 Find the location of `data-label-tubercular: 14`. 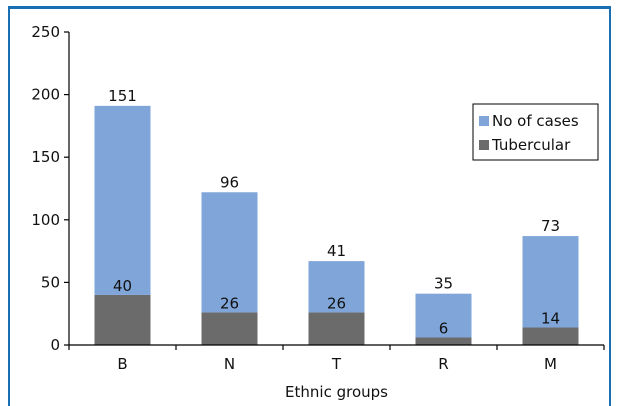

data-label-tubercular: 14 is located at coordinates (550, 318).